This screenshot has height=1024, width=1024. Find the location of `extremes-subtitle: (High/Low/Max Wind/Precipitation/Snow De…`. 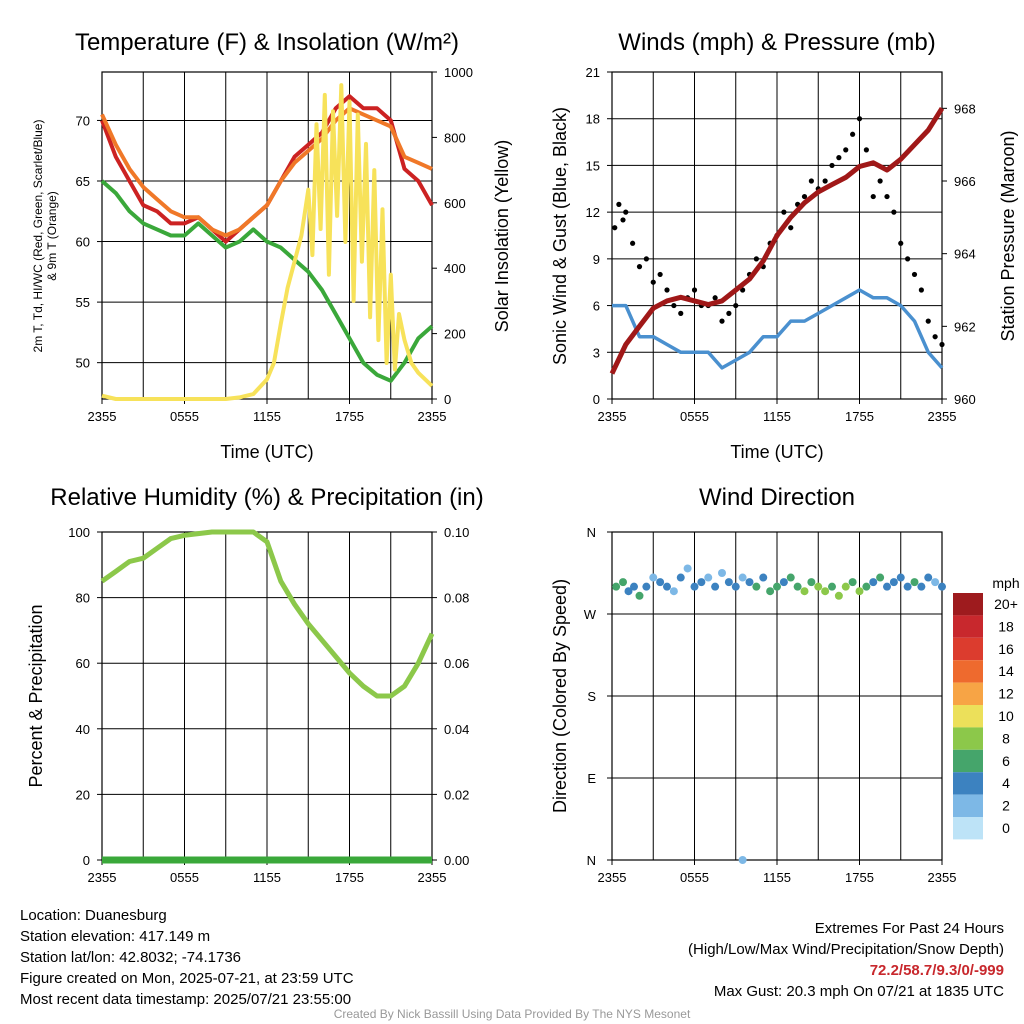

extremes-subtitle: (High/Low/Max Wind/Precipitation/Snow De… is located at coordinates (846, 949).